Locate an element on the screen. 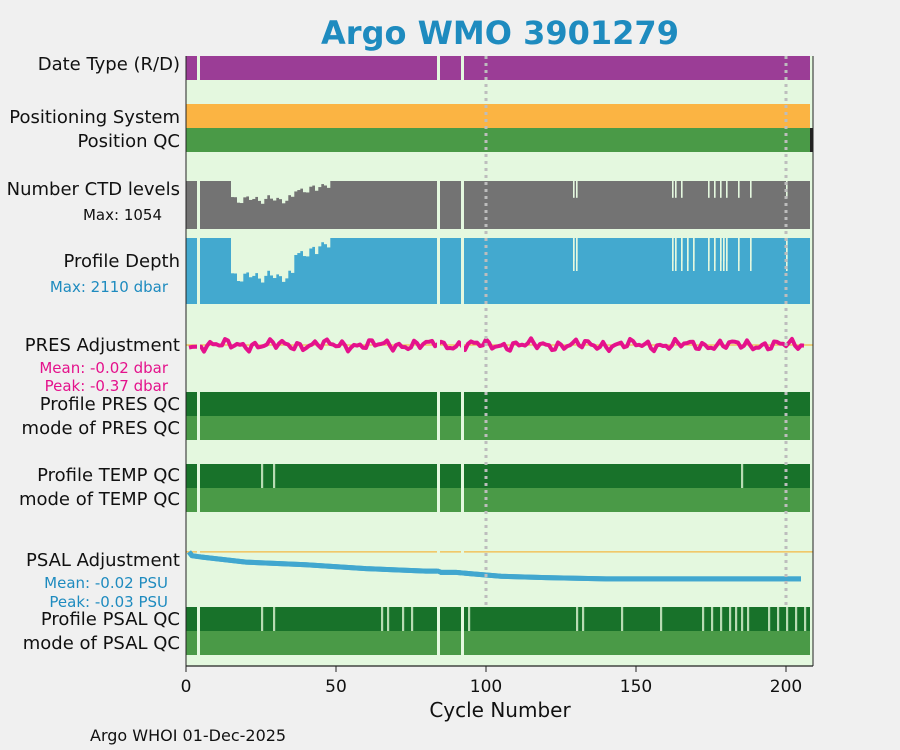 The width and height of the screenshot is (900, 750). mode-pres-qc-band is located at coordinates (498, 428).